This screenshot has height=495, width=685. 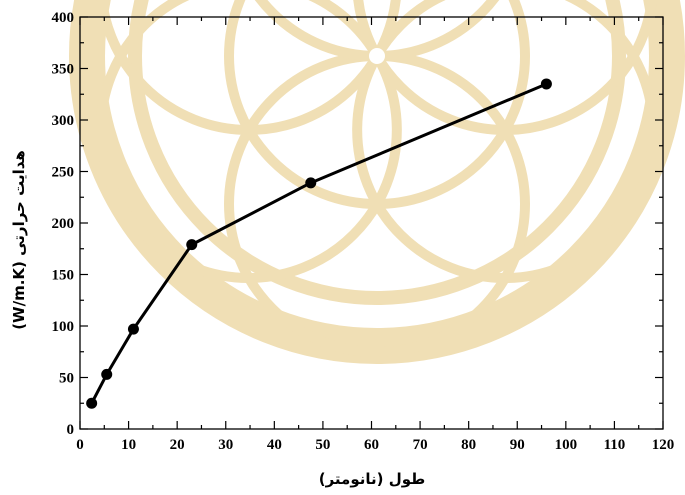 What do you see at coordinates (71, 430) in the screenshot?
I see `y-tick-label: 0` at bounding box center [71, 430].